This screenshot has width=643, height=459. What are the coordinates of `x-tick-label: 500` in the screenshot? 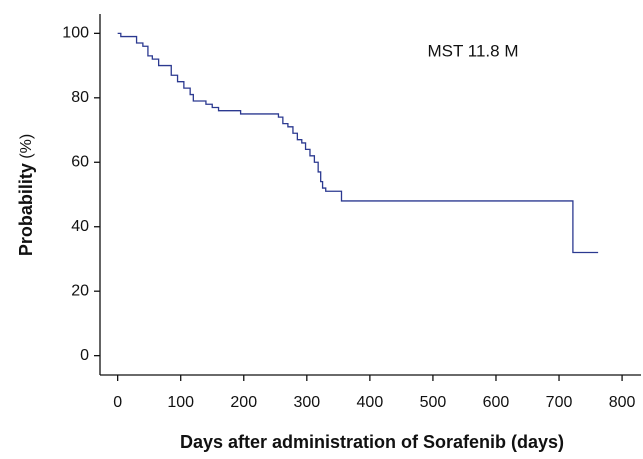 It's located at (433, 402).